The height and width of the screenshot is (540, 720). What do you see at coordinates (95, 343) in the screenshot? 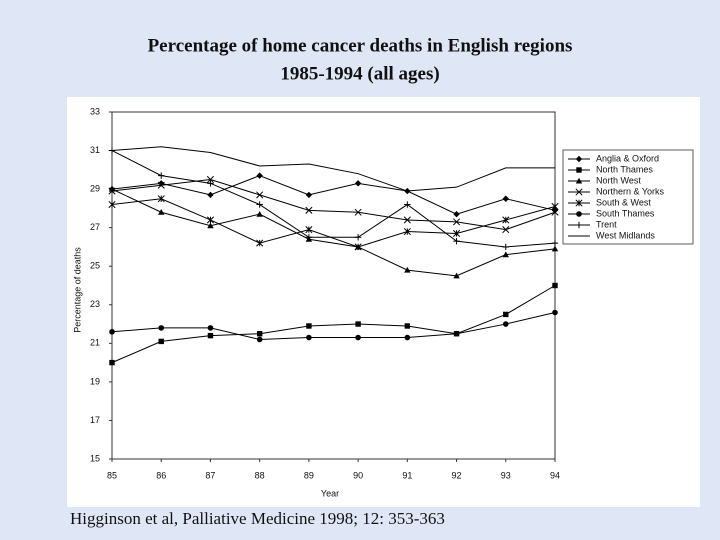
I see `y-tick-label: 21` at bounding box center [95, 343].